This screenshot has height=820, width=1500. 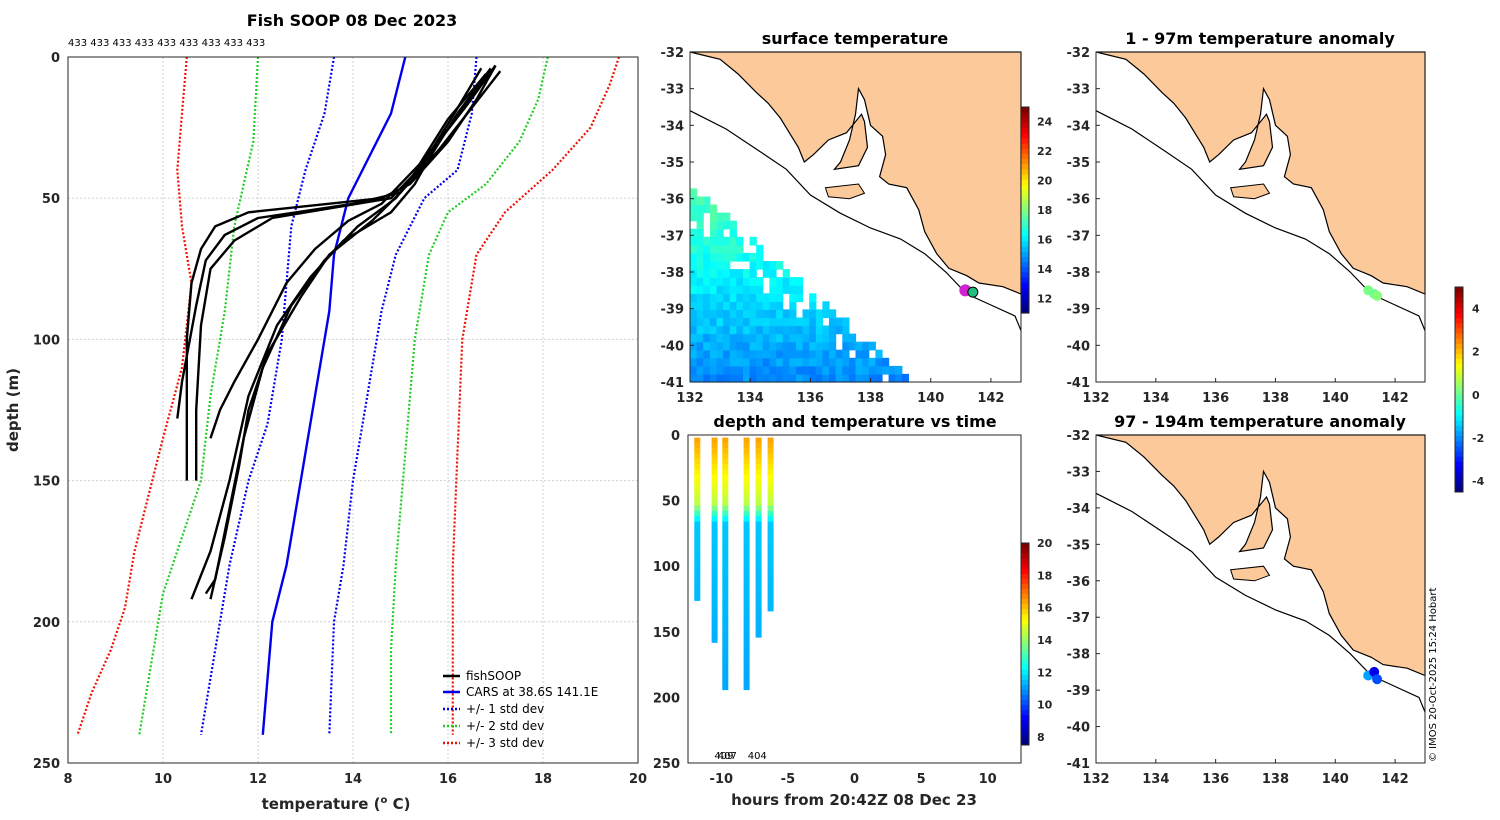 I want to click on anom2-title: 97 - 194m temperature anomaly, so click(x=1260, y=421).